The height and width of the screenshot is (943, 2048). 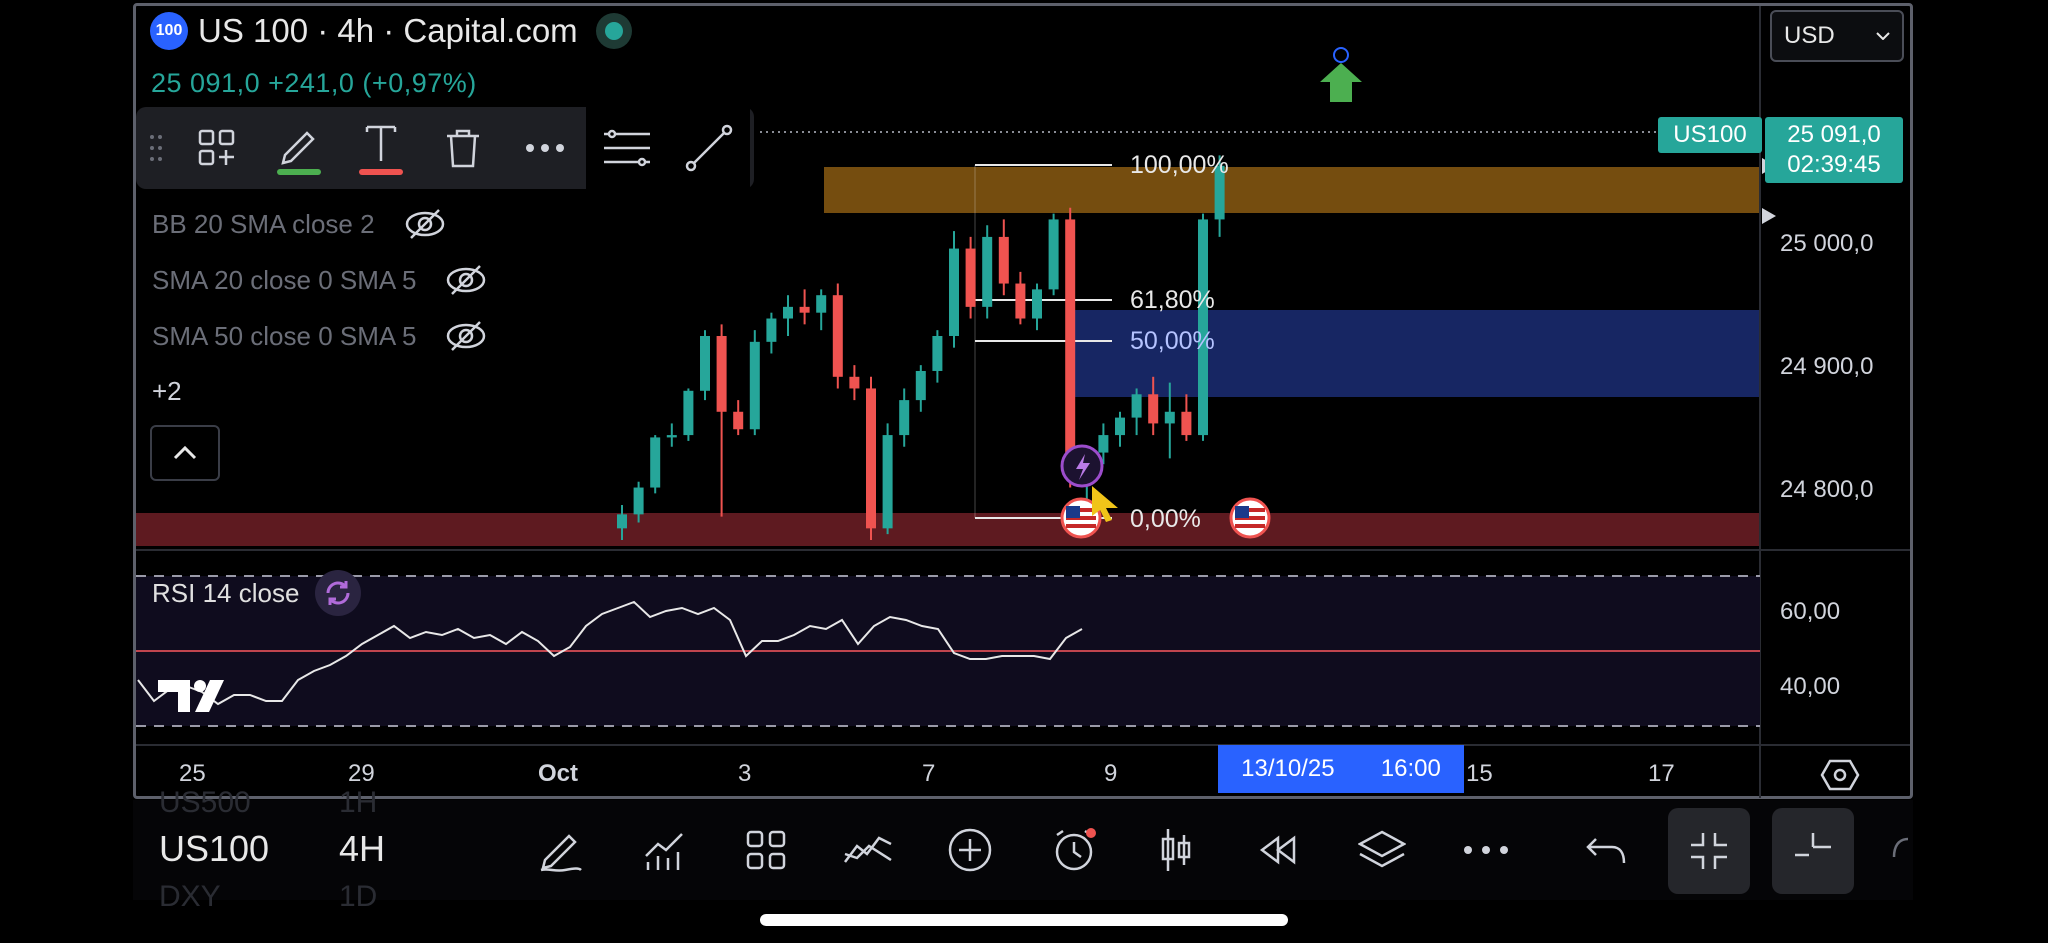 What do you see at coordinates (338, 593) in the screenshot?
I see `refresh-icon` at bounding box center [338, 593].